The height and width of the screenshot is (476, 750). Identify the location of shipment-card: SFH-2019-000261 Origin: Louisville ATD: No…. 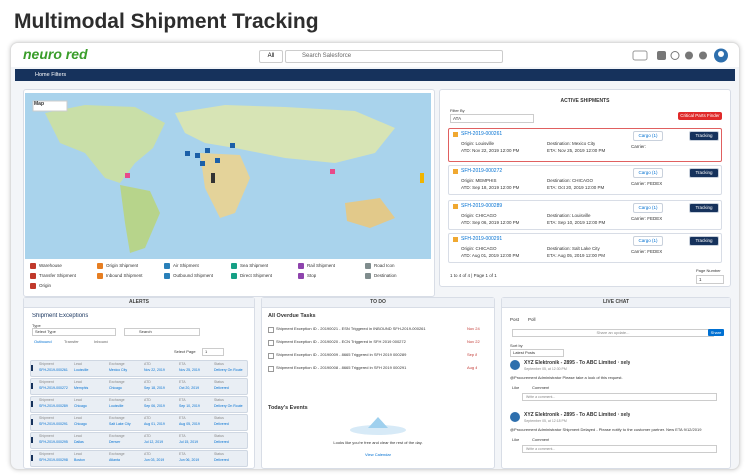
(585, 145).